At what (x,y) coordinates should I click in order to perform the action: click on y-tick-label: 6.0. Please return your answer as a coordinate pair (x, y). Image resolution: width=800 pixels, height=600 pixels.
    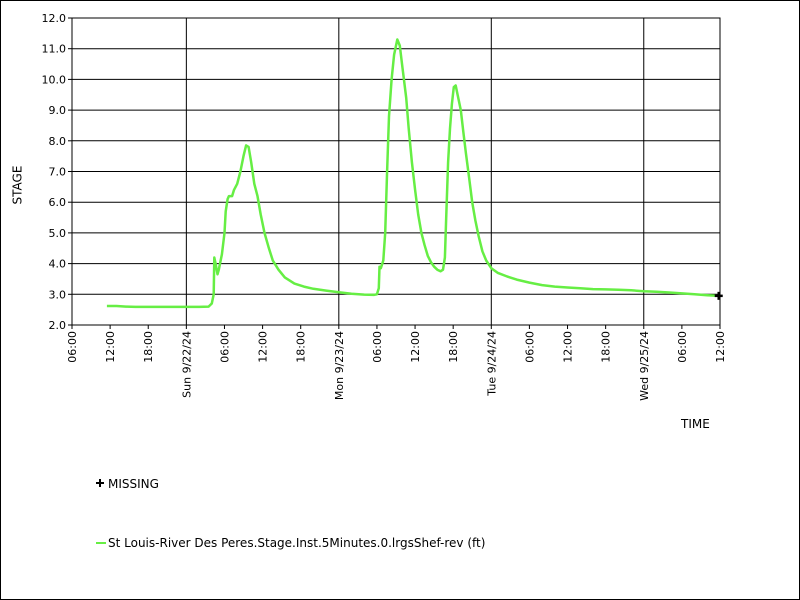
    Looking at the image, I should click on (58, 202).